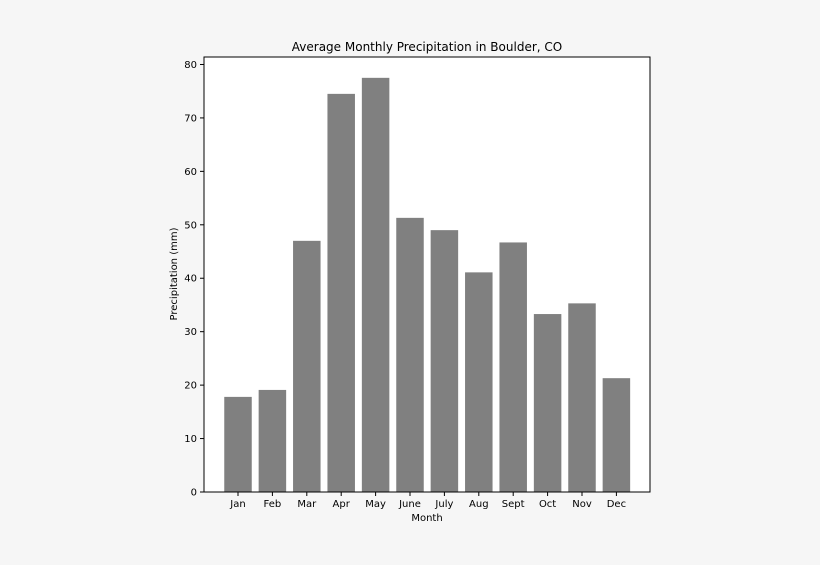 Image resolution: width=820 pixels, height=565 pixels. What do you see at coordinates (616, 435) in the screenshot?
I see `bar-dec` at bounding box center [616, 435].